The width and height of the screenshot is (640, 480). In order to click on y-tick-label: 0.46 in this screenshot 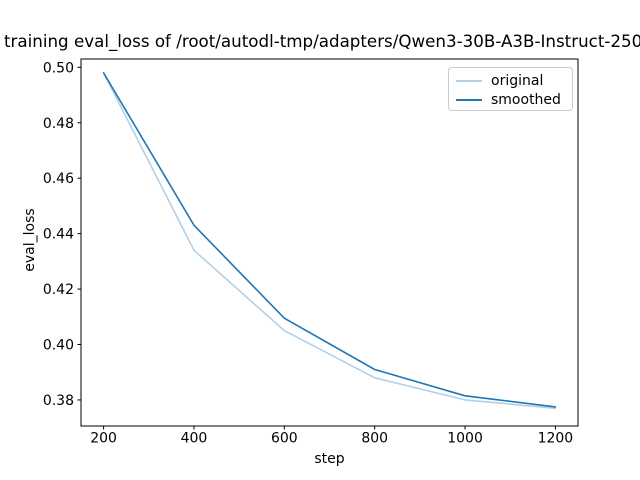, I will do `click(58, 179)`.